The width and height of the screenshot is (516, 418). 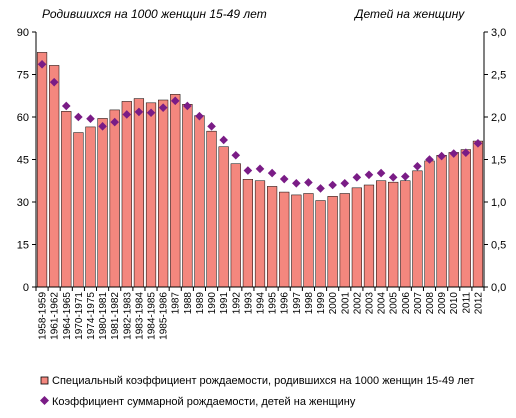 What do you see at coordinates (466, 303) in the screenshot?
I see `x-tick-label: 2011` at bounding box center [466, 303].